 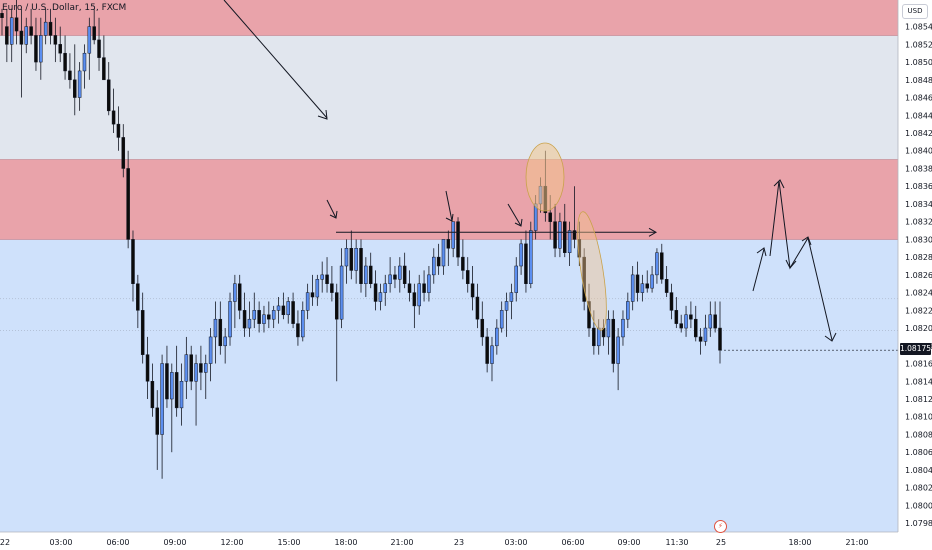 I want to click on y-tick-label: 1.08140, so click(x=918, y=381).